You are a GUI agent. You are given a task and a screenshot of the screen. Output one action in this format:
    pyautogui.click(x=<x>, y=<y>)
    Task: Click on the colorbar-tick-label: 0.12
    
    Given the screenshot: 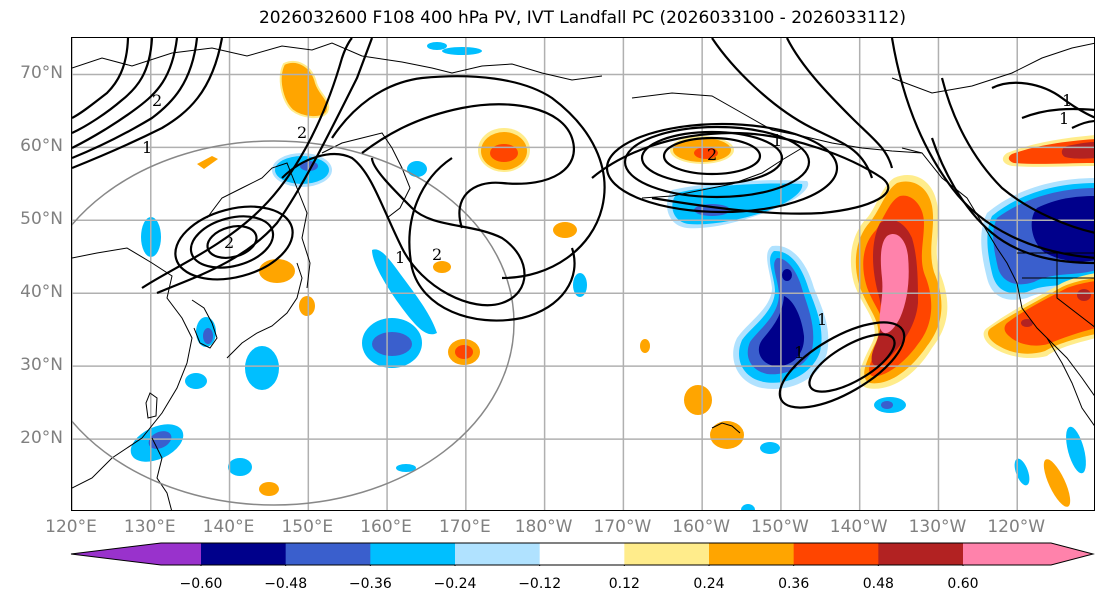 What is the action you would take?
    pyautogui.click(x=624, y=584)
    